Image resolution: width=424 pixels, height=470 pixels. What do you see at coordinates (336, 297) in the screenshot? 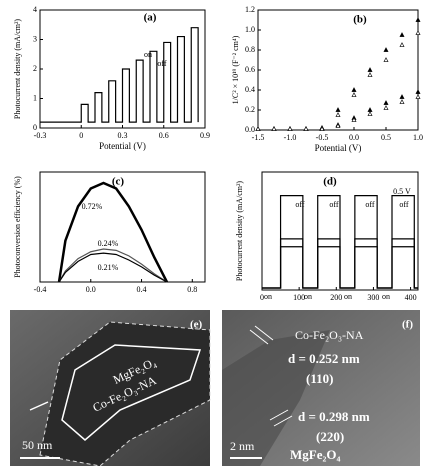
I see `x-tick-label: 200` at bounding box center [336, 297].